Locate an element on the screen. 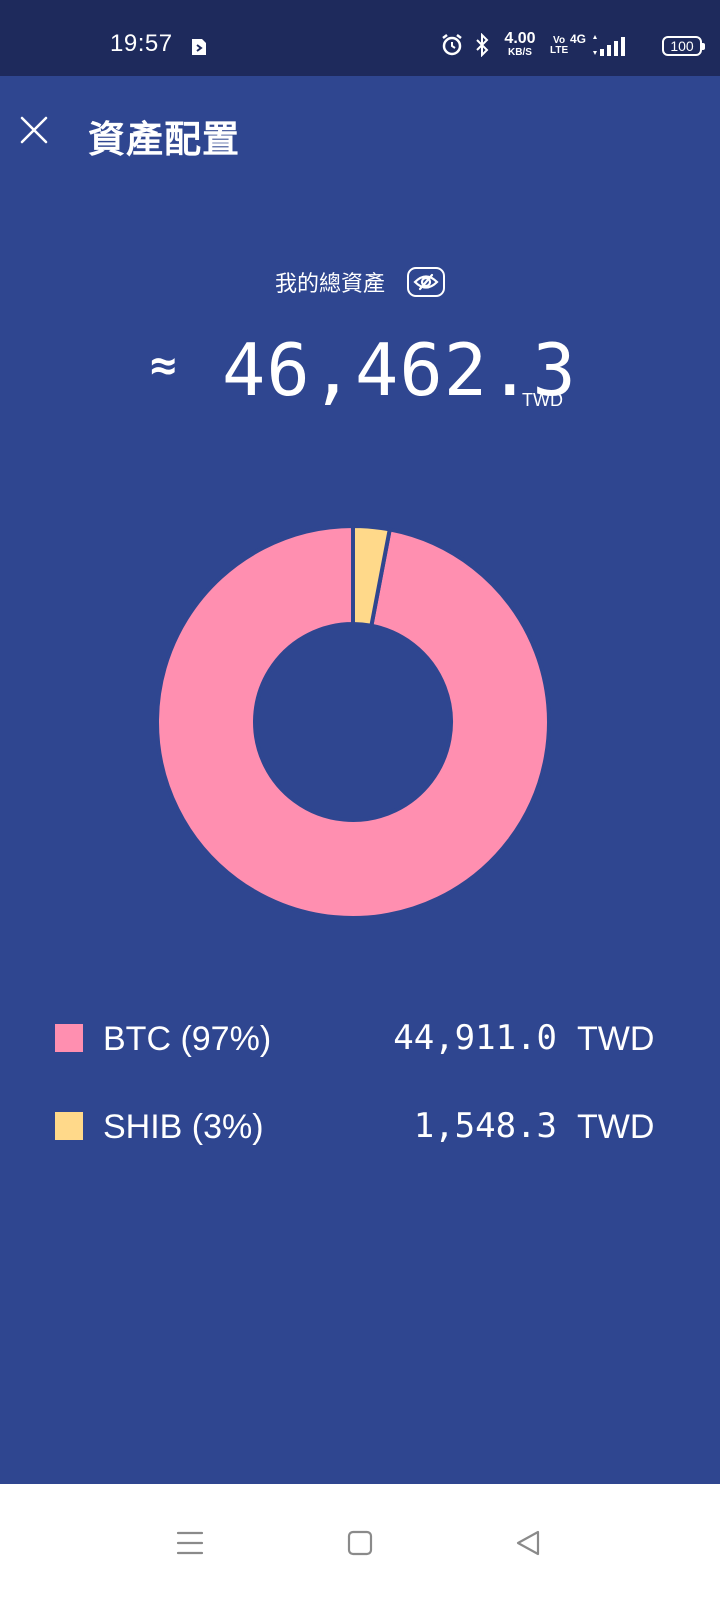 This screenshot has width=720, height=1600. donut-slice-shib is located at coordinates (372, 576).